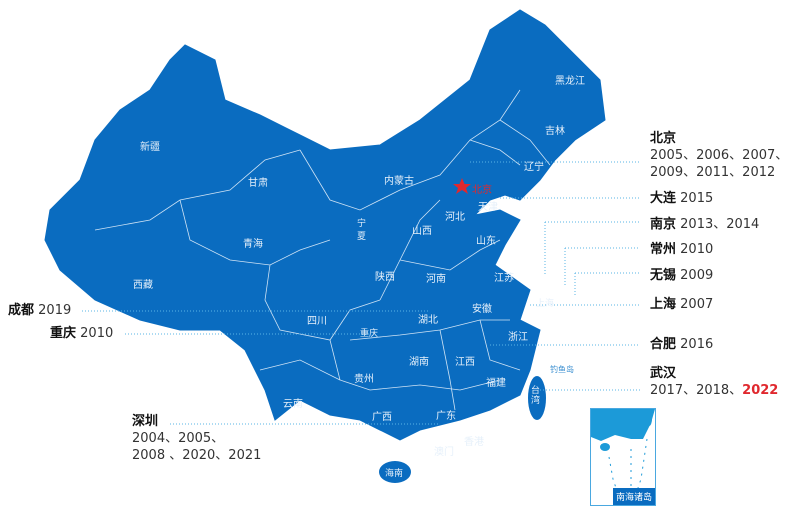 This screenshot has height=512, width=801. I want to click on city-wuxi: 无锡 2009, so click(681, 275).